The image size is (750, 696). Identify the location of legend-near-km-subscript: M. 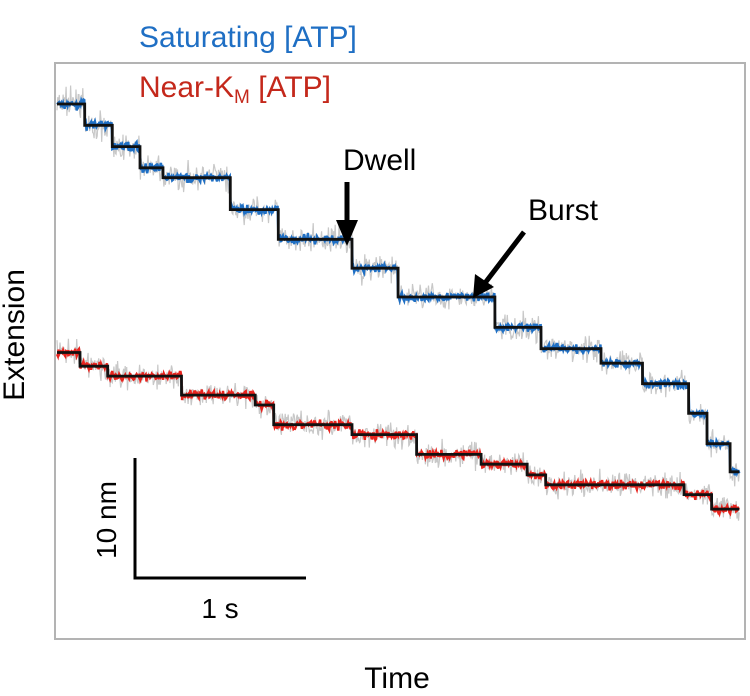
(242, 97).